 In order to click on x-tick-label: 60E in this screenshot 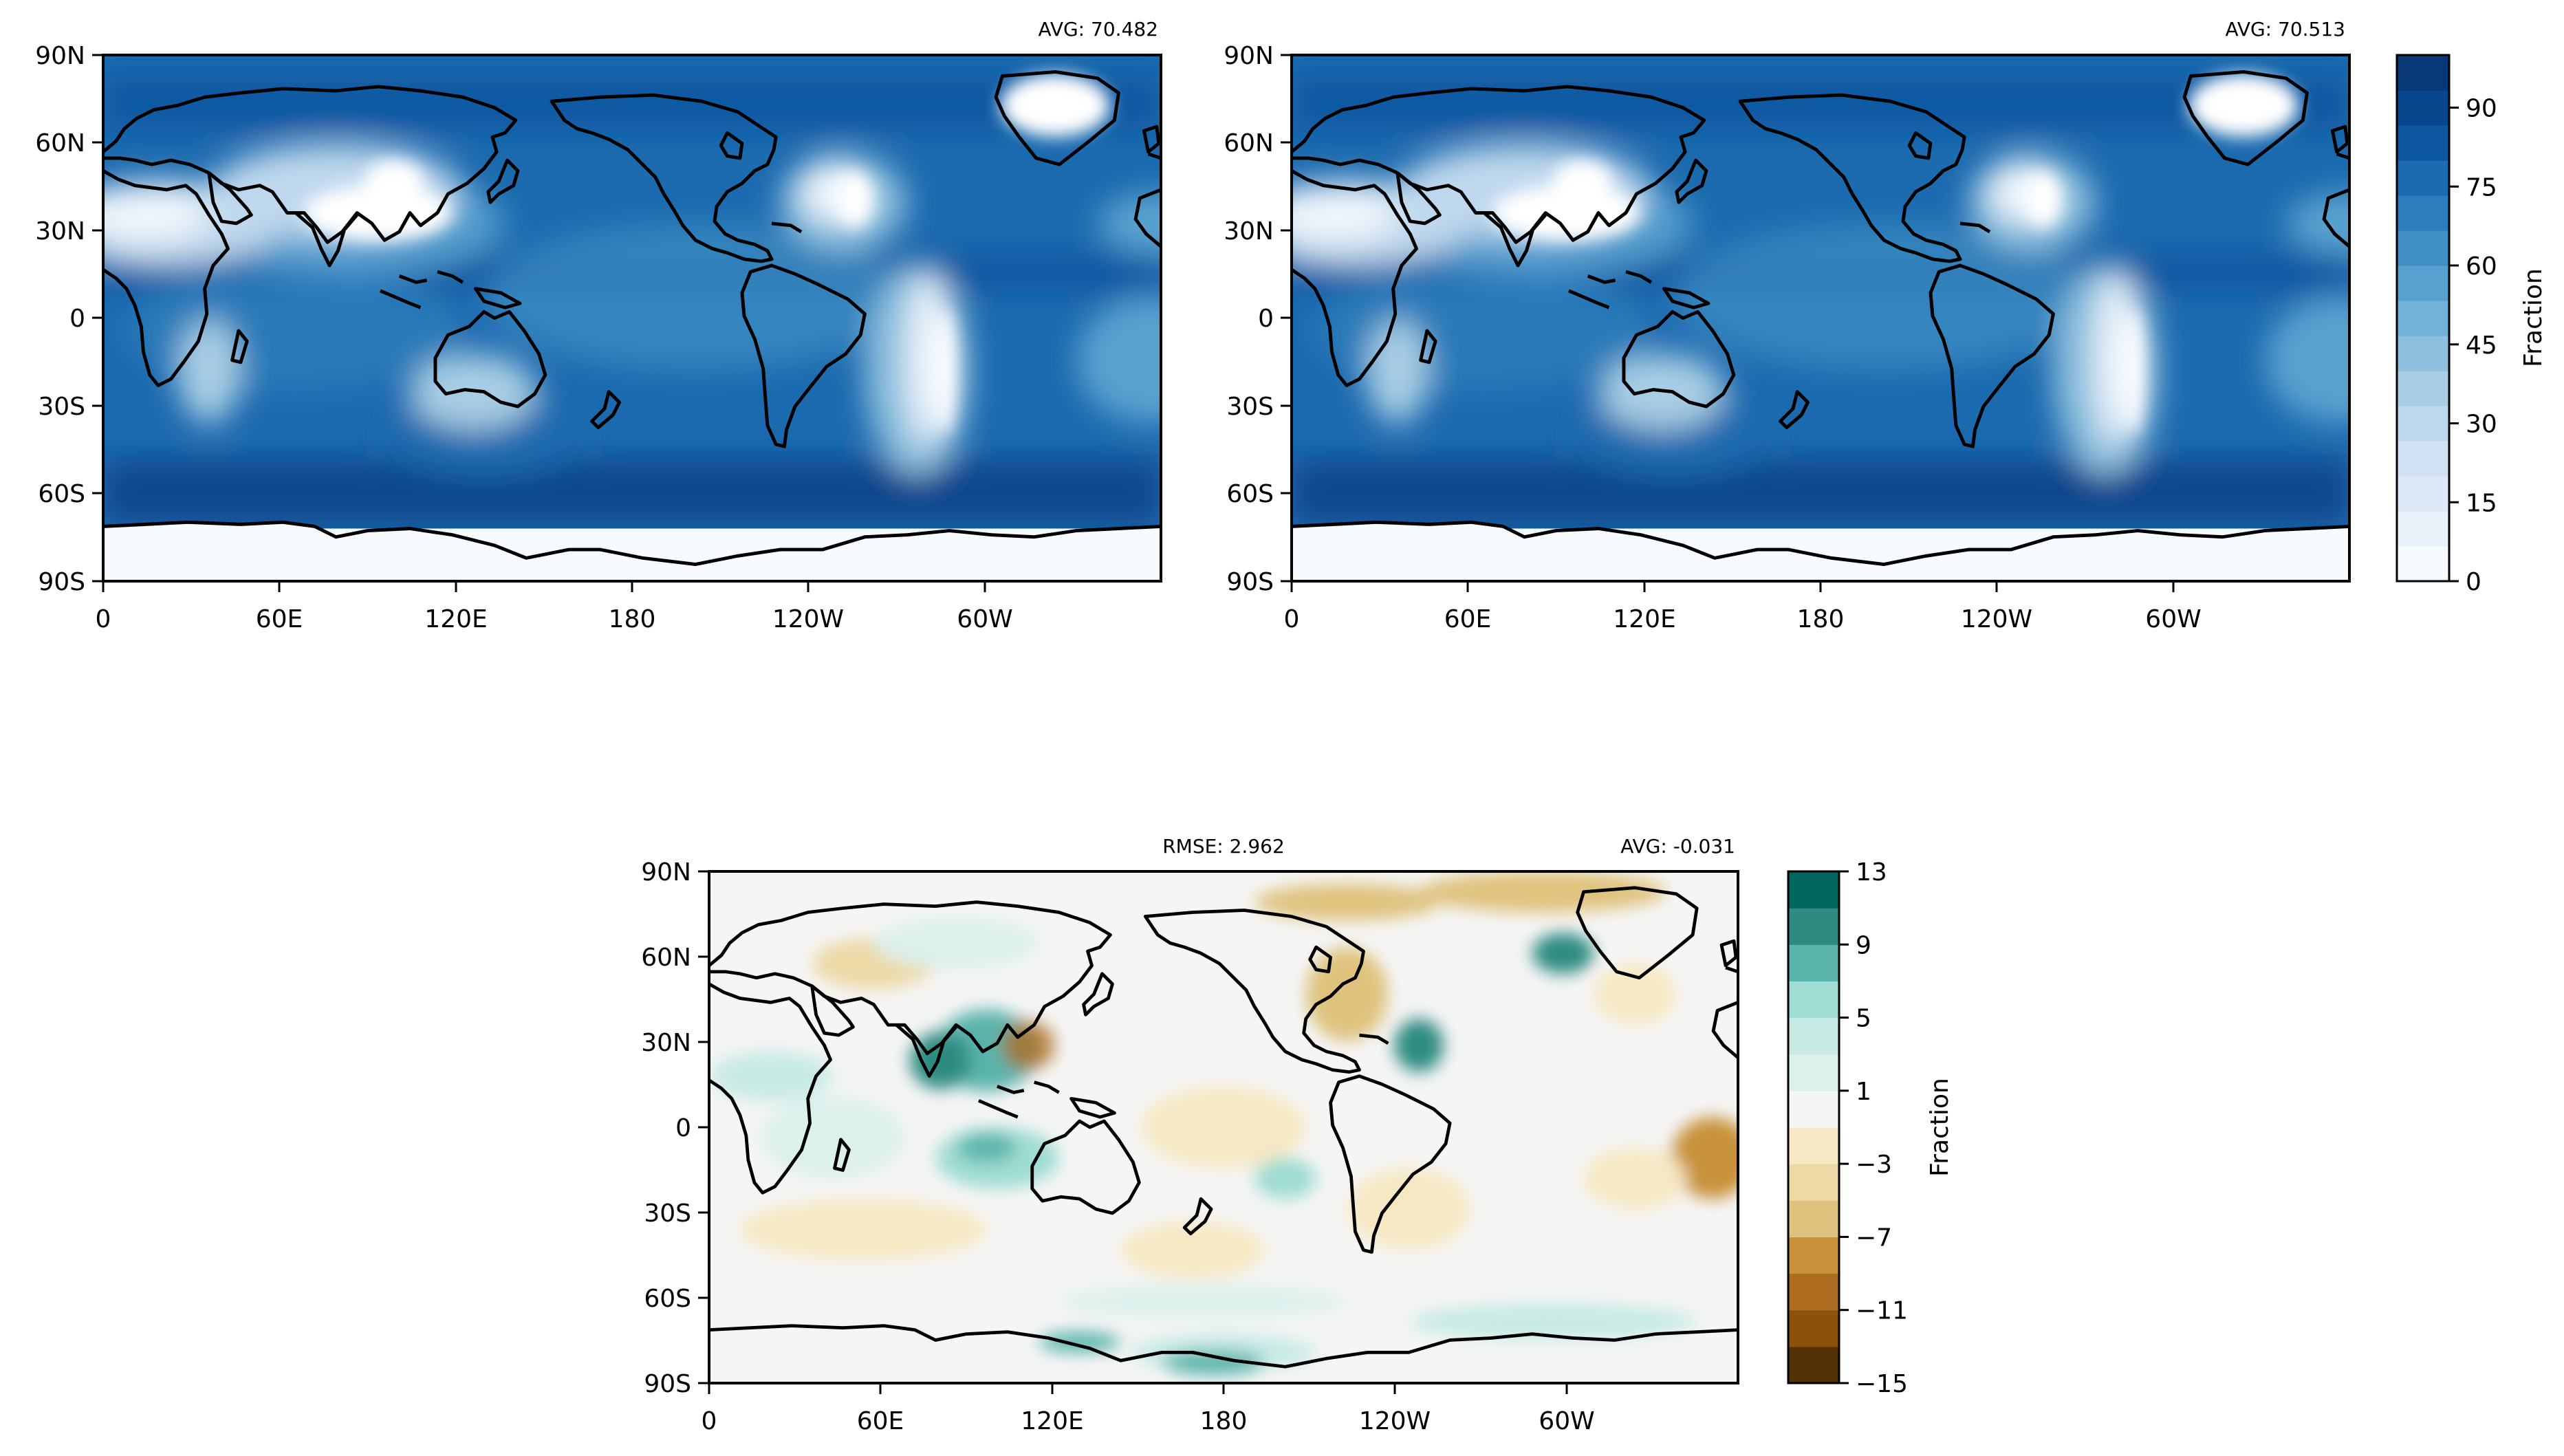, I will do `click(880, 1421)`.